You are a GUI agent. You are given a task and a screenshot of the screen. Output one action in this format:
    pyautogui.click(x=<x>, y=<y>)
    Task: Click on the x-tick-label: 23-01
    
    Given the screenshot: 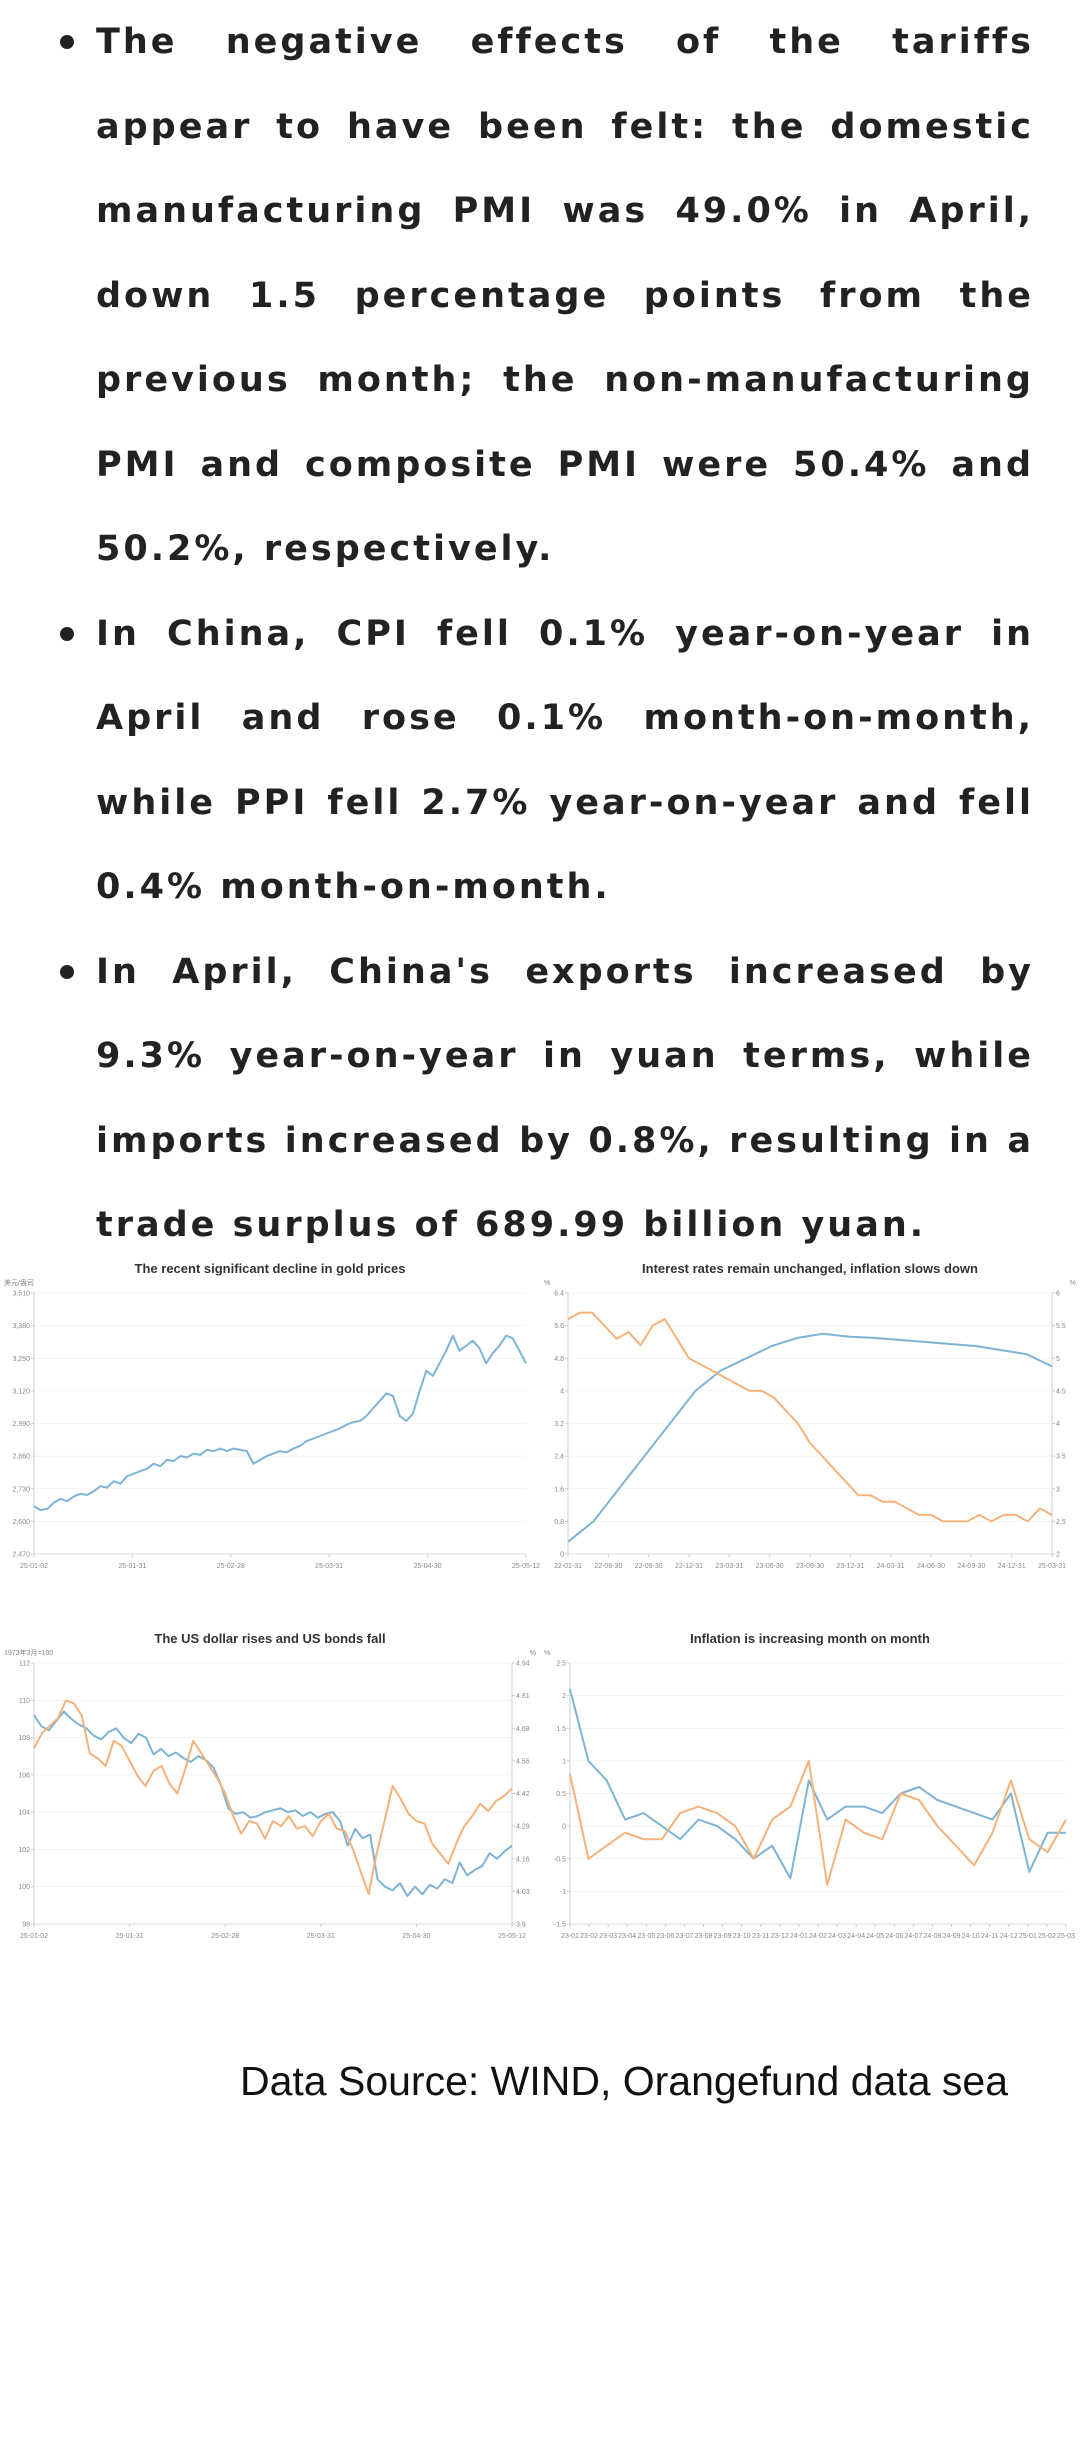 What is the action you would take?
    pyautogui.click(x=570, y=1936)
    